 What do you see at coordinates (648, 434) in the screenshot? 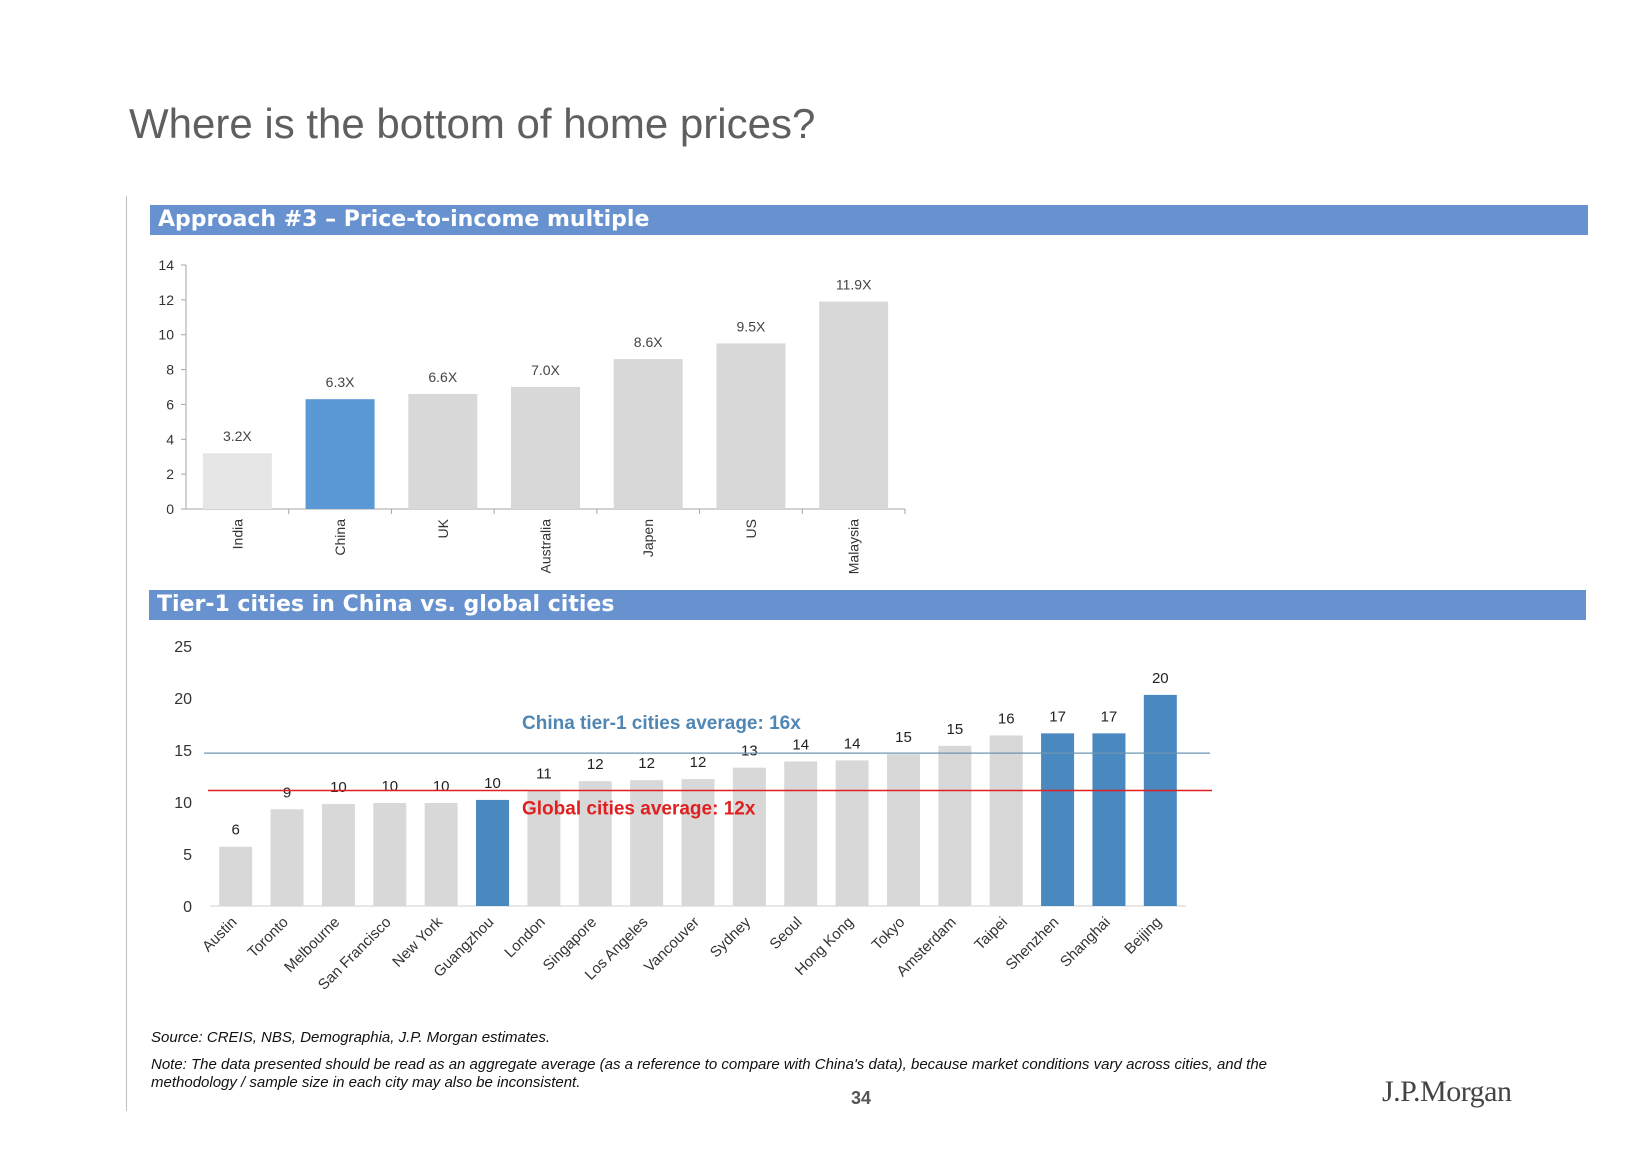
I see `bar-japen` at bounding box center [648, 434].